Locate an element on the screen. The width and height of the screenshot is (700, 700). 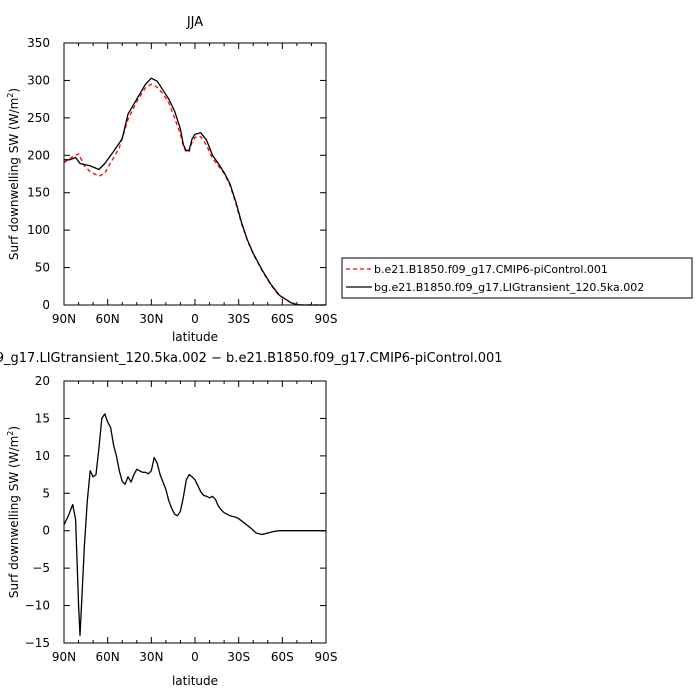
top-x-tick-label: 90N is located at coordinates (64, 319).